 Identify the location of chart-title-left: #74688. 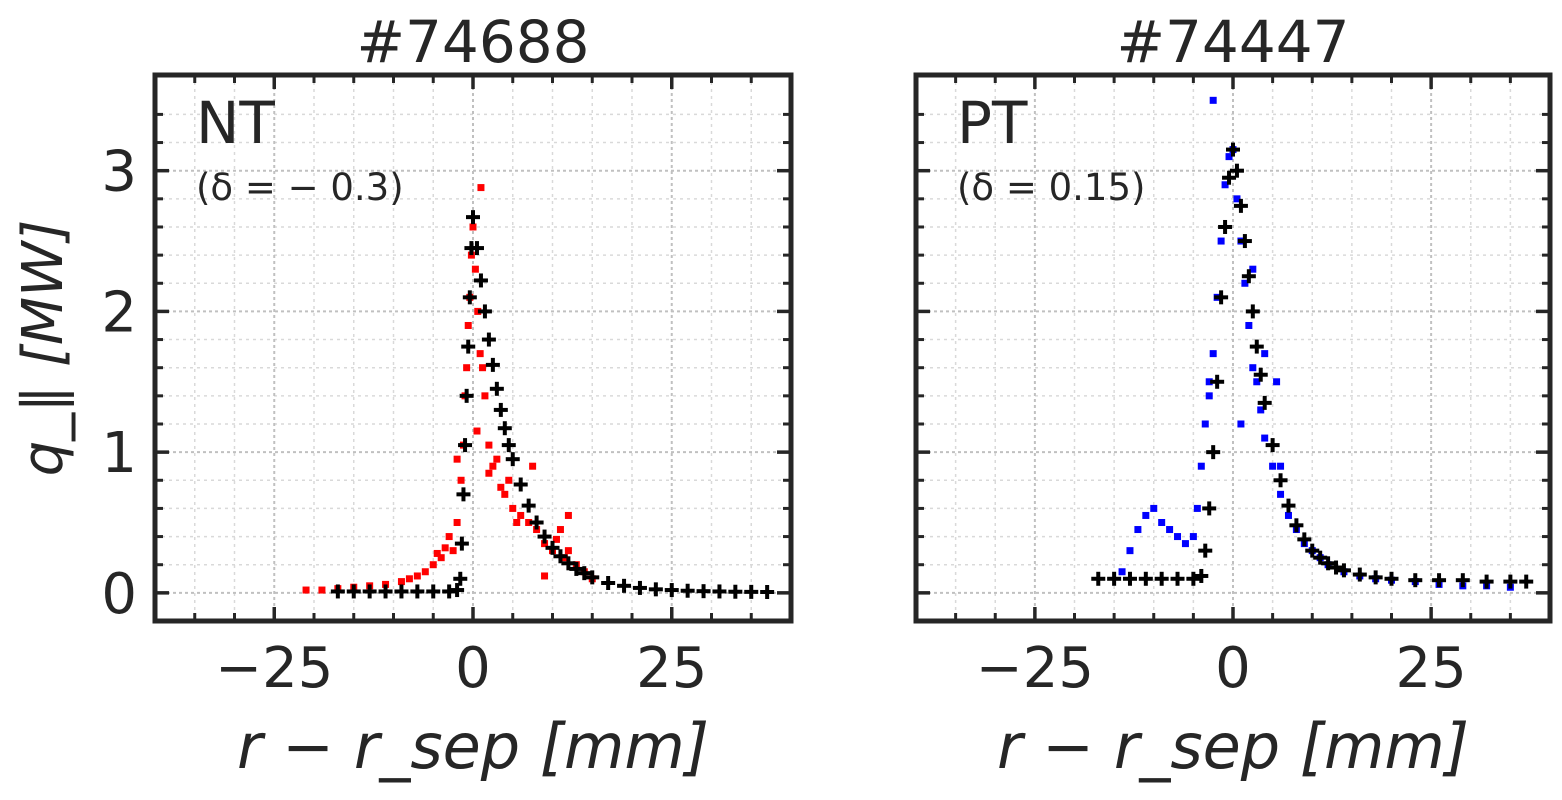
(472, 42).